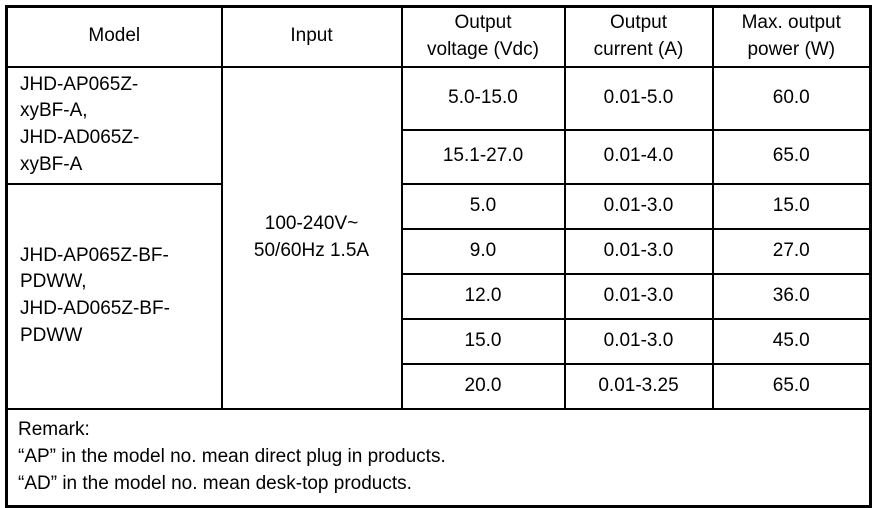  Describe the element at coordinates (483, 206) in the screenshot. I see `output-voltage-cell: 5.0` at that location.